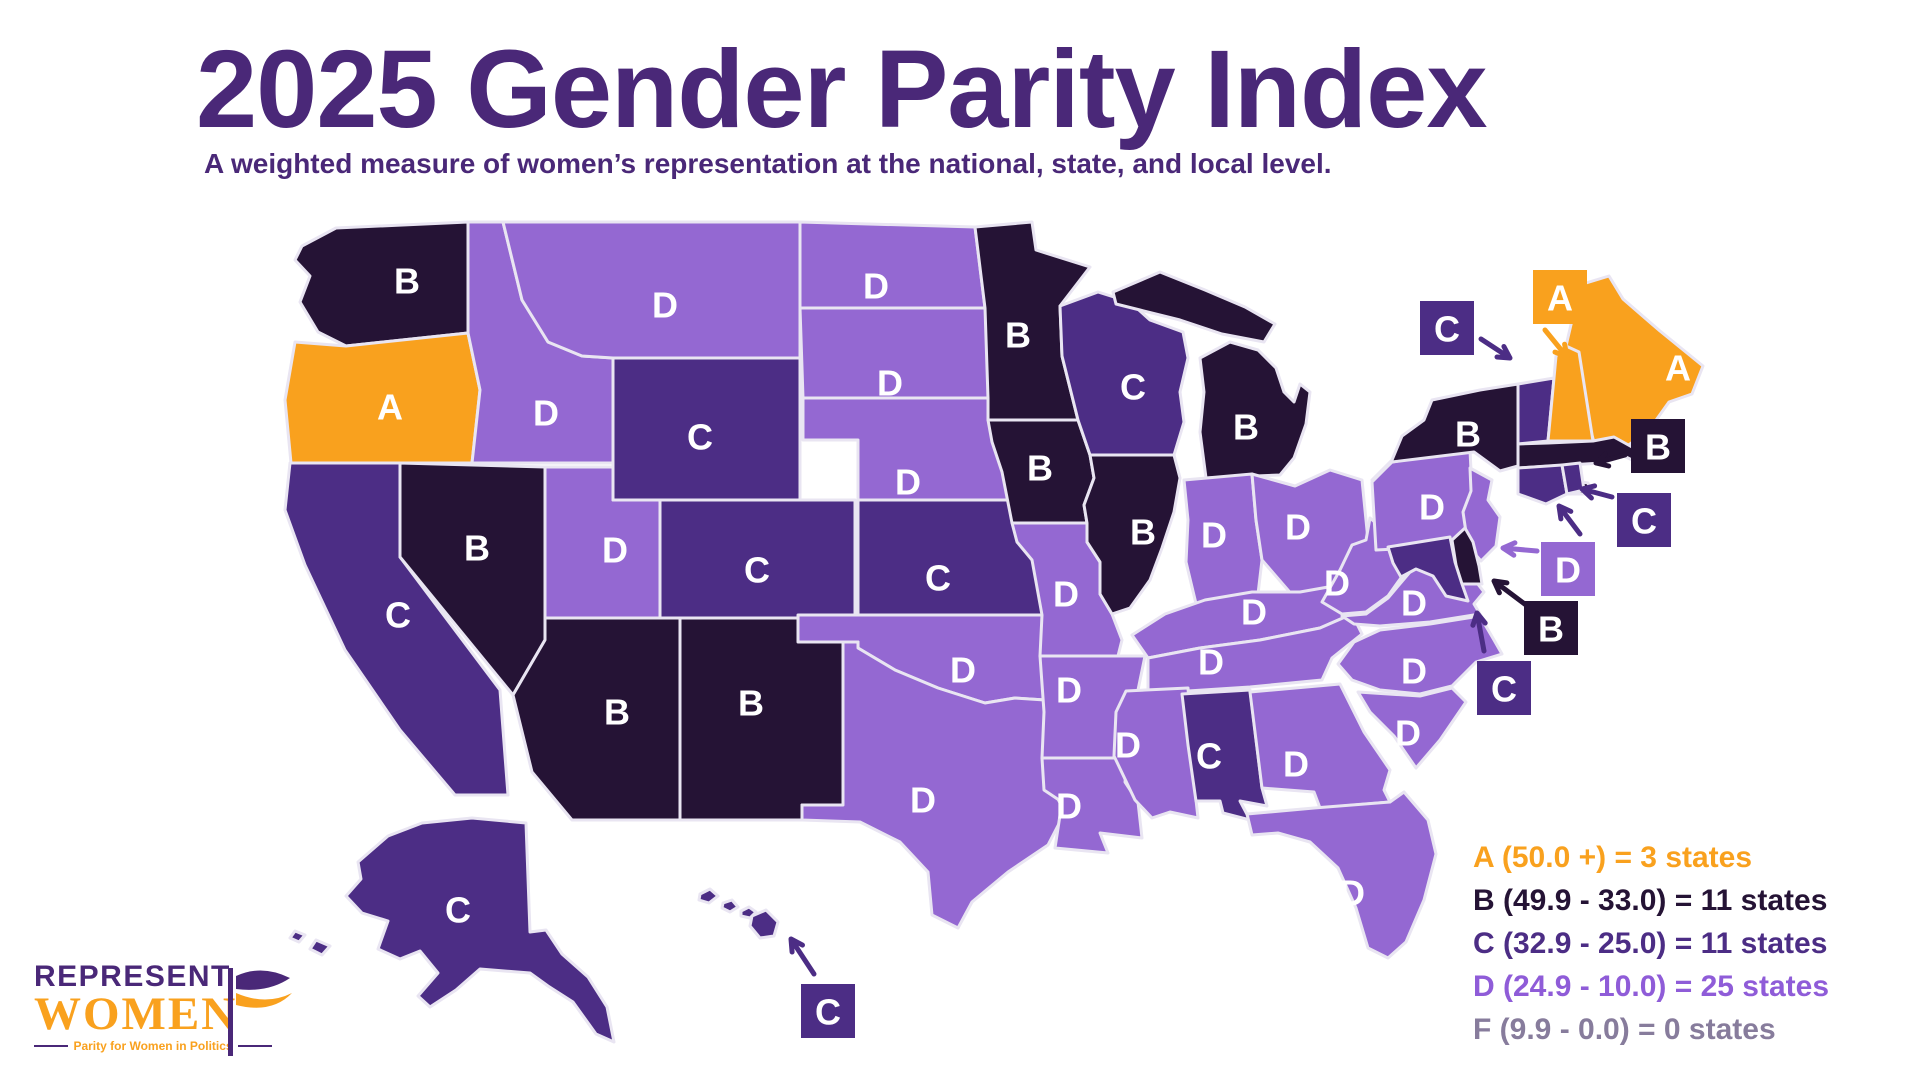 The width and height of the screenshot is (1920, 1080). I want to click on state-label-TX: D, so click(923, 800).